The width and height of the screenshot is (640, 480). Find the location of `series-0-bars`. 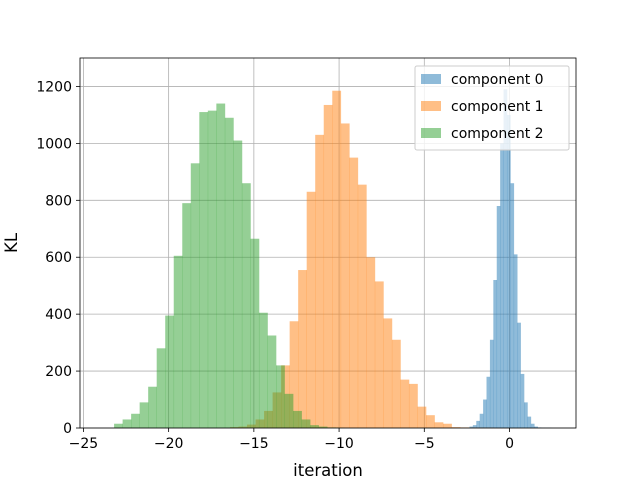

series-0-bars is located at coordinates (510, 259).